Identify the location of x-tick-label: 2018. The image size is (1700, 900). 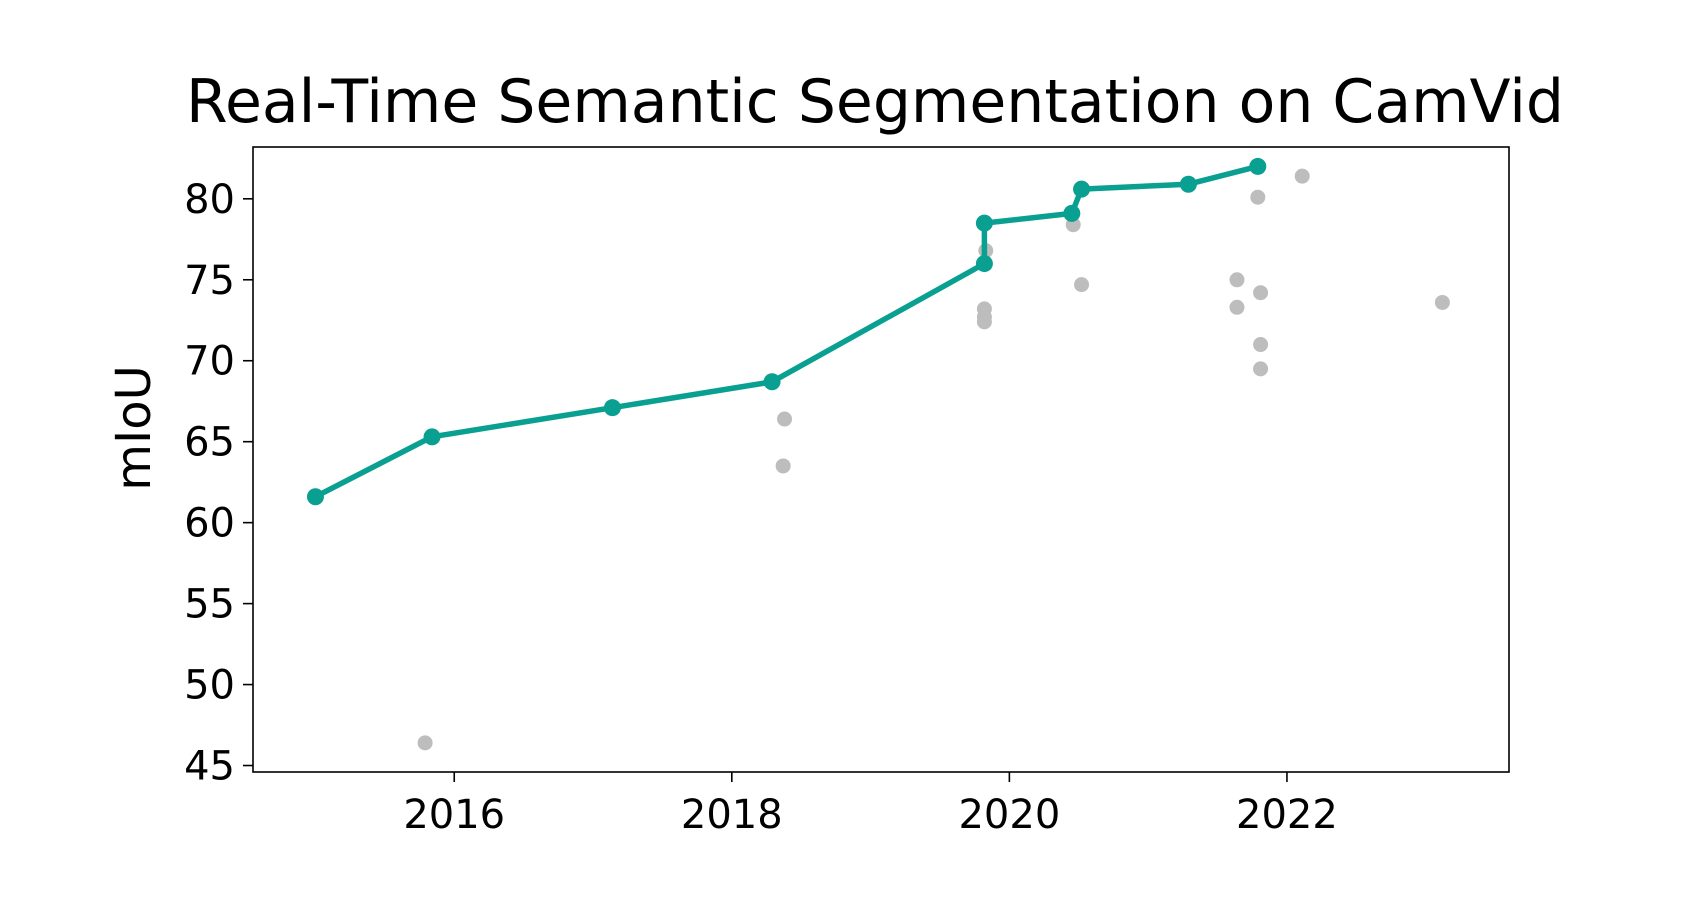
(732, 815).